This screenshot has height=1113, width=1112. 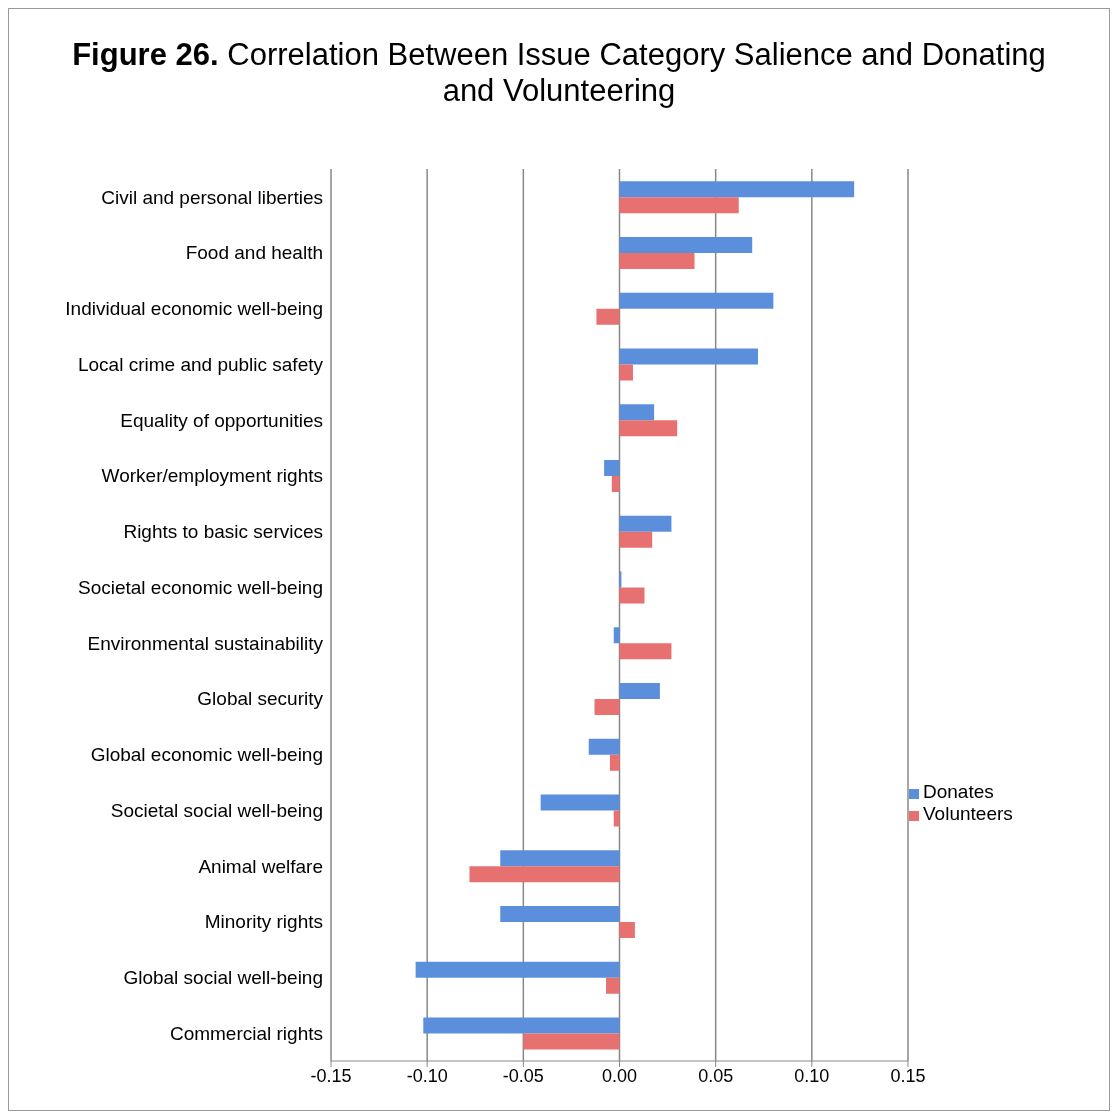 What do you see at coordinates (212, 197) in the screenshot?
I see `y-tick-label: Civil and personal liberties` at bounding box center [212, 197].